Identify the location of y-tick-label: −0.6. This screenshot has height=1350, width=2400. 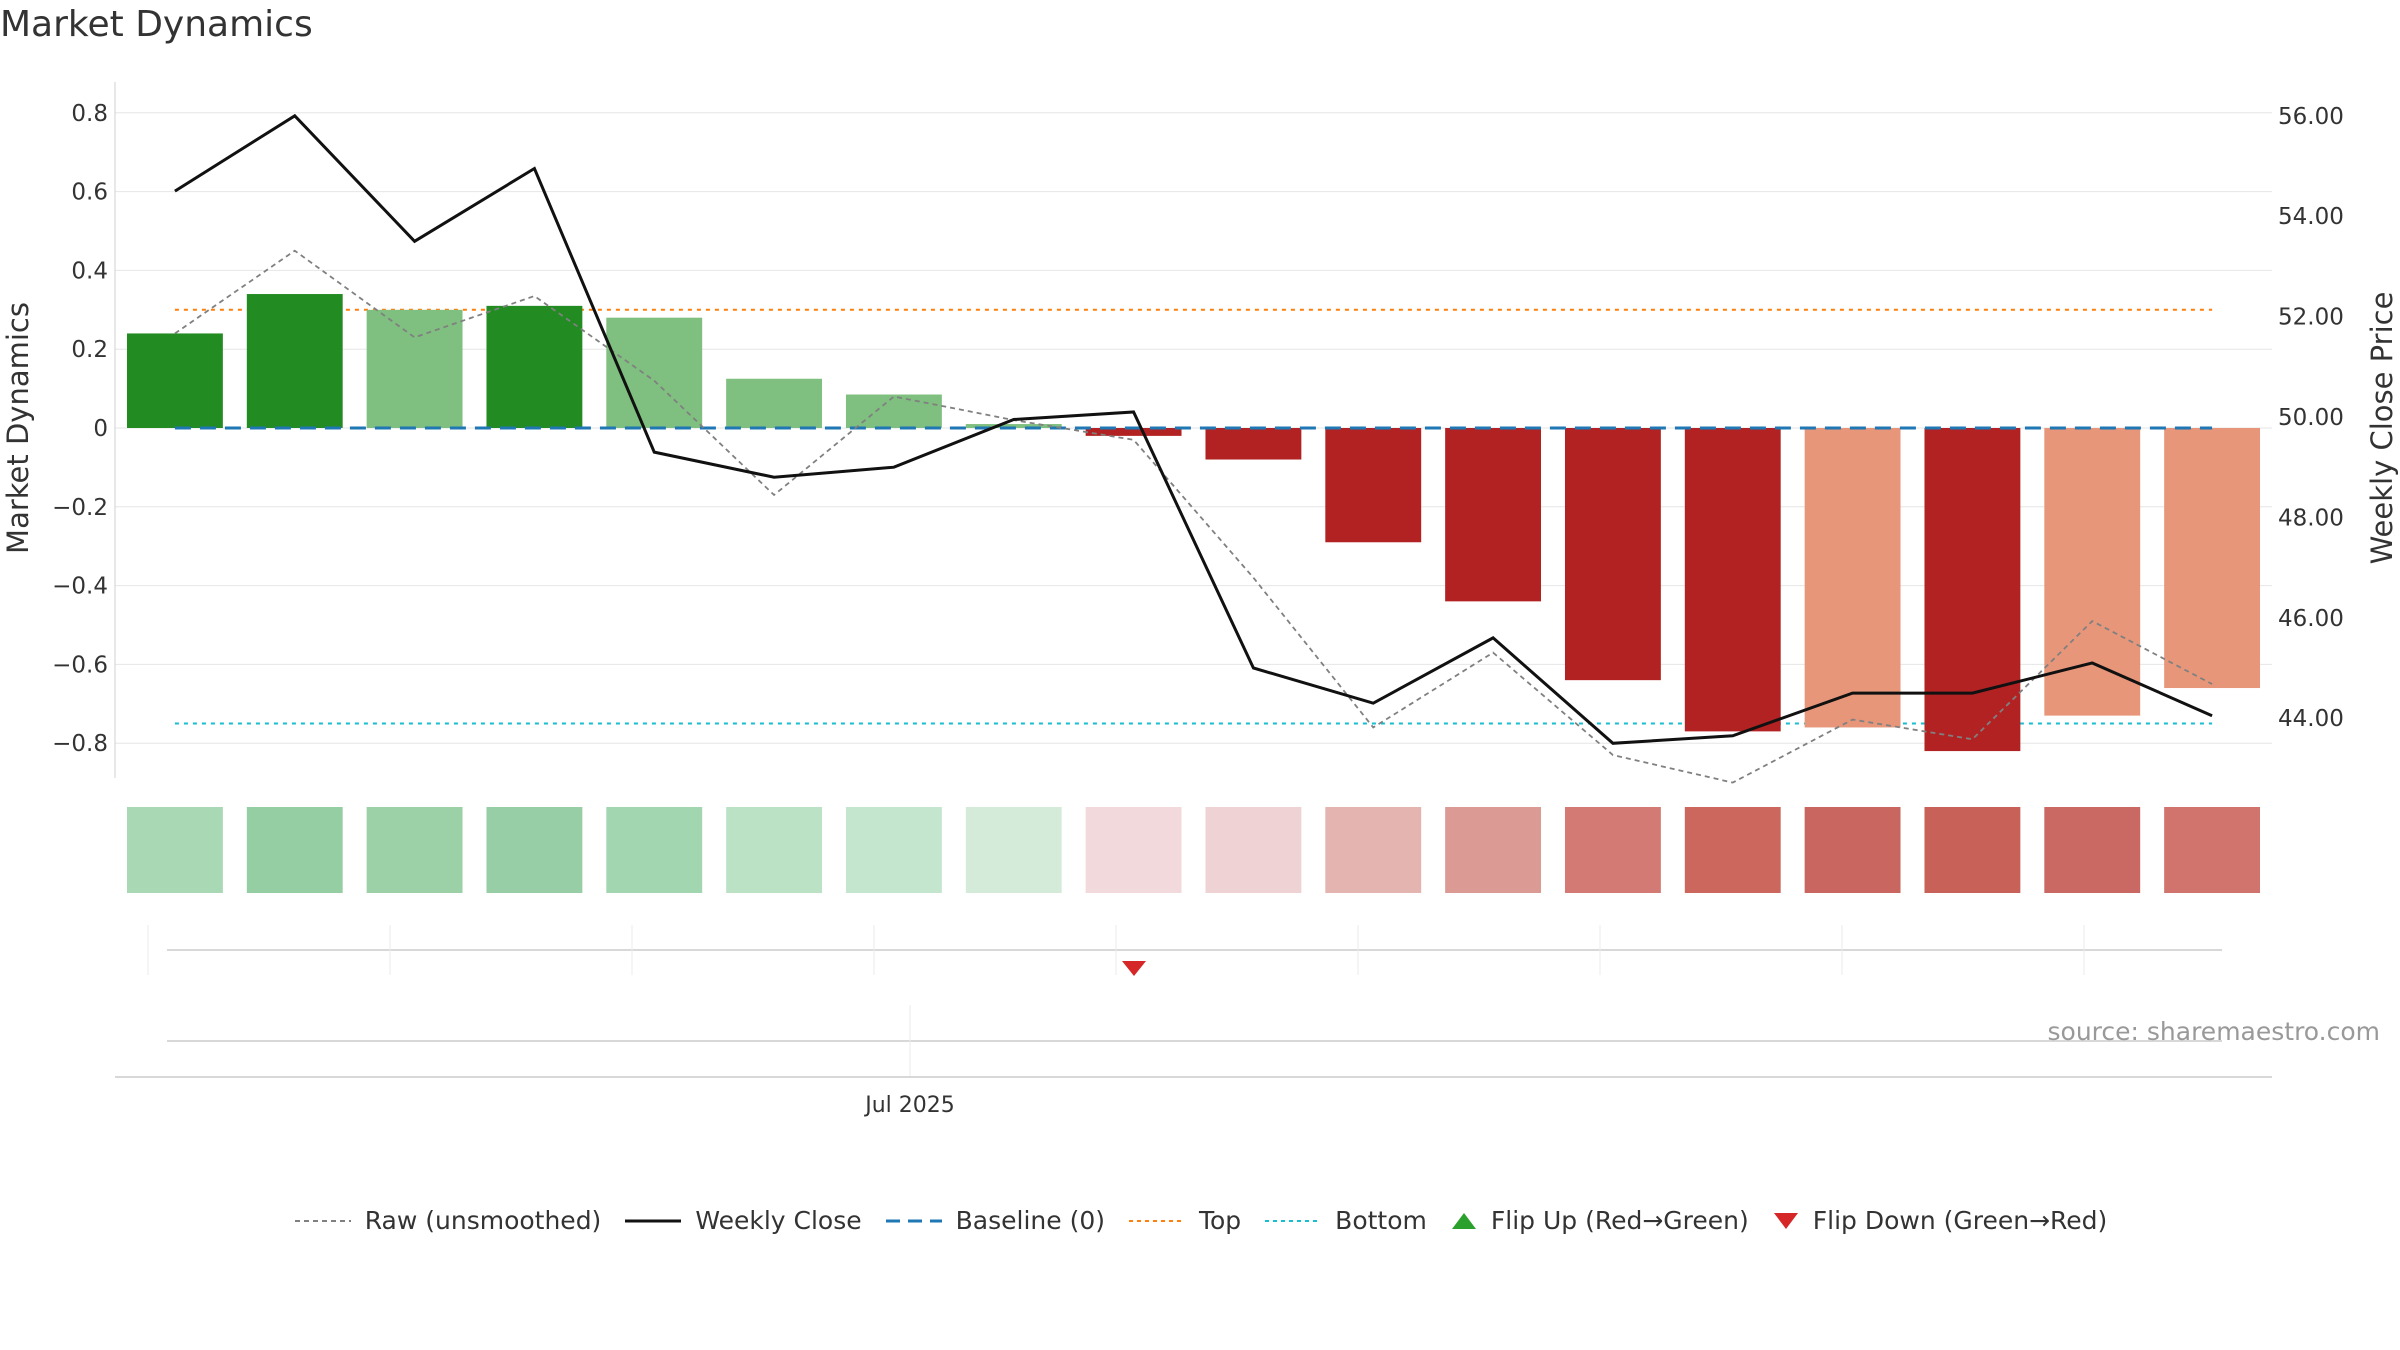
(80, 665).